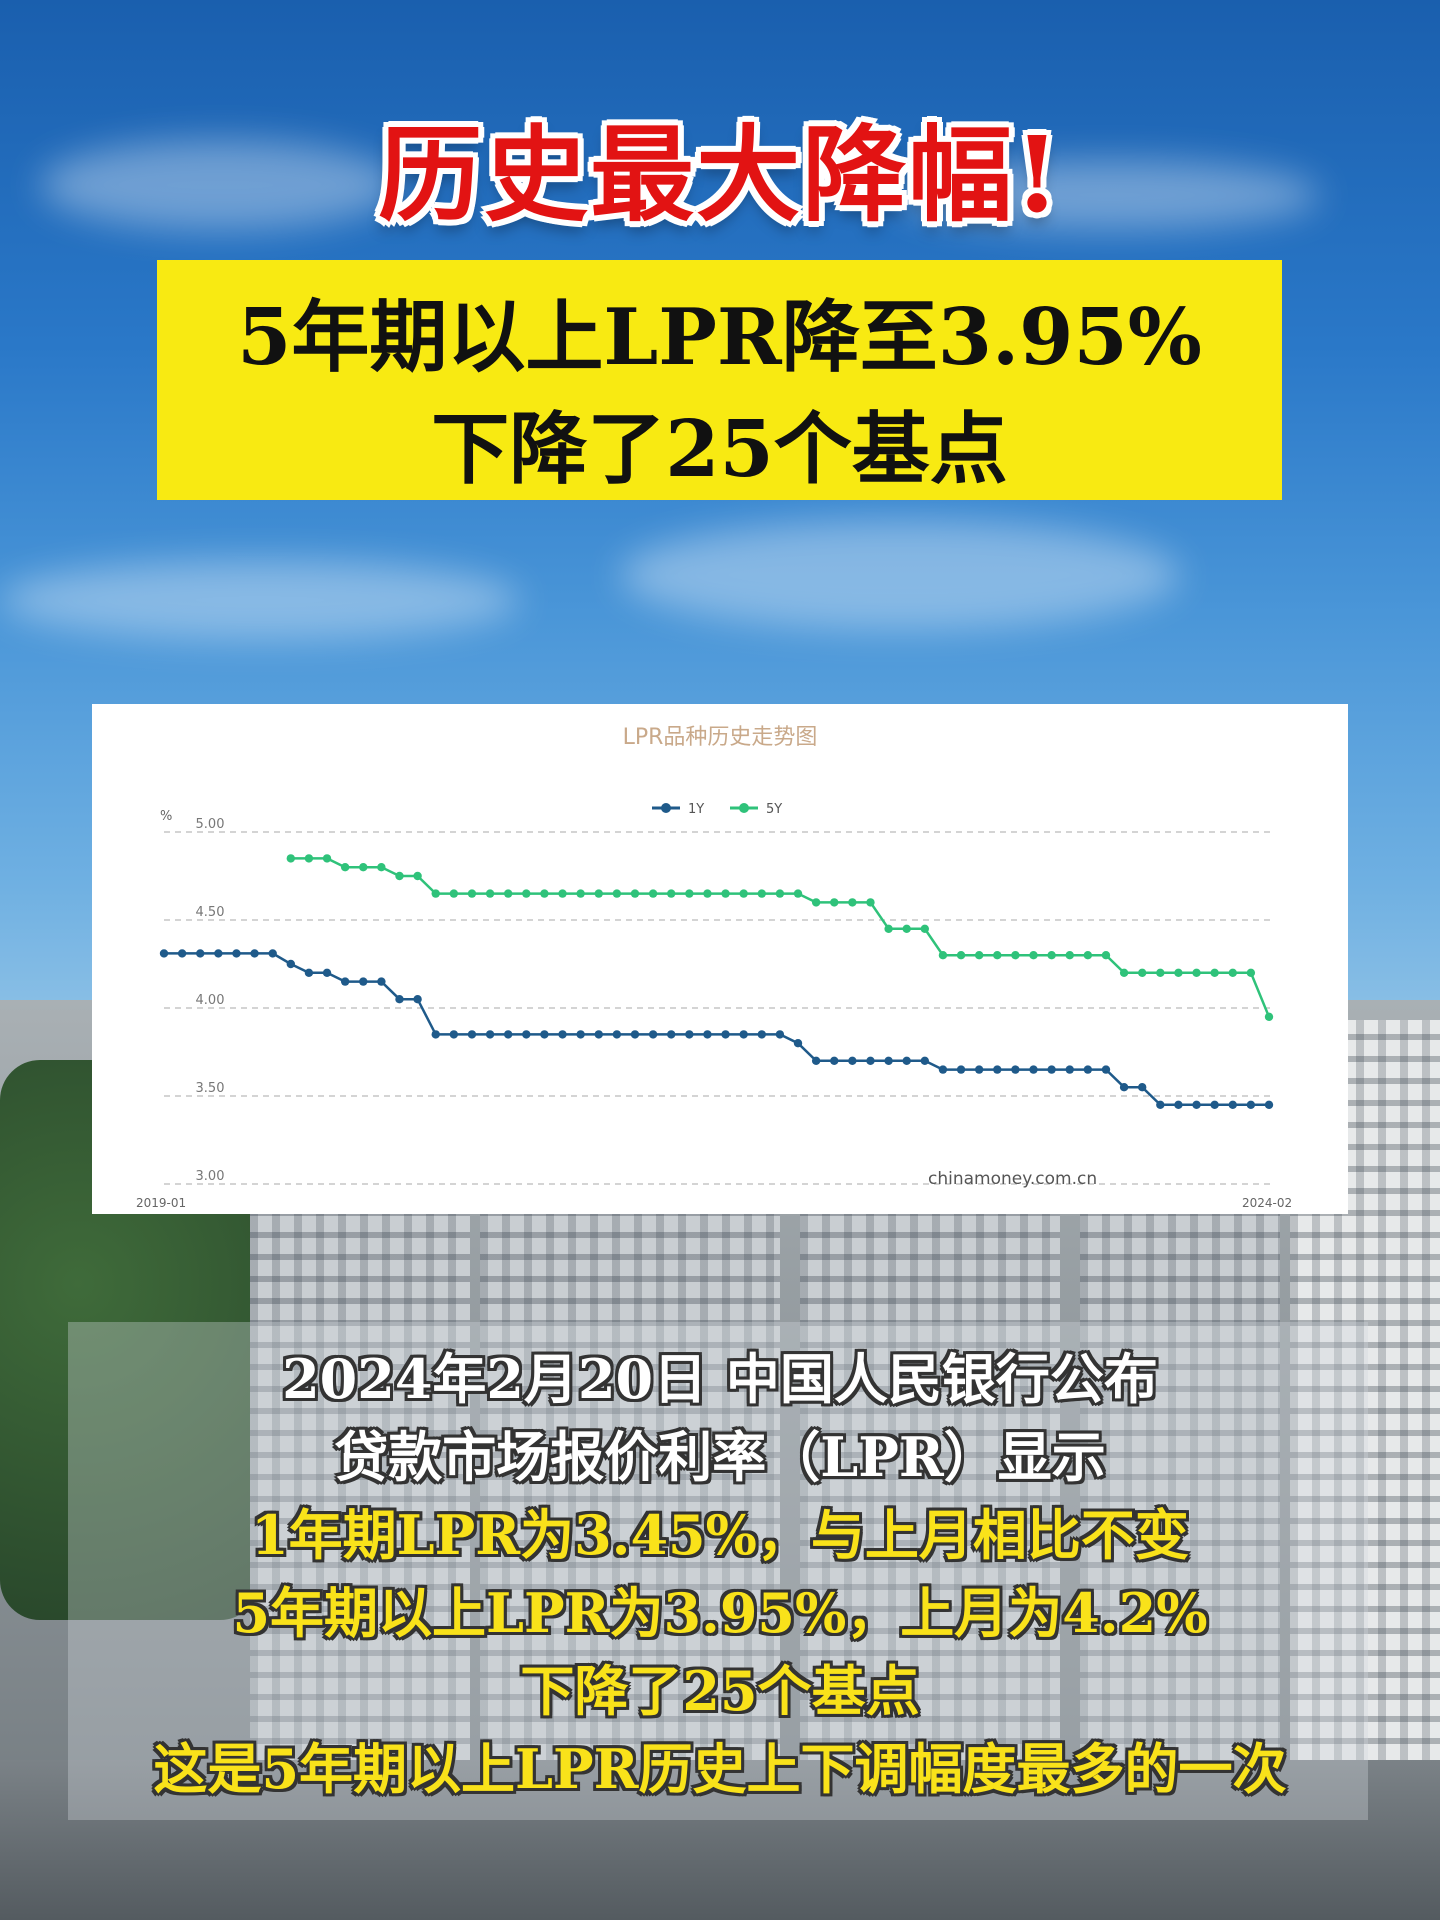 This screenshot has width=1440, height=1920. What do you see at coordinates (719, 337) in the screenshot?
I see `banner-line-1: 5年期以上LPR降至3.95%` at bounding box center [719, 337].